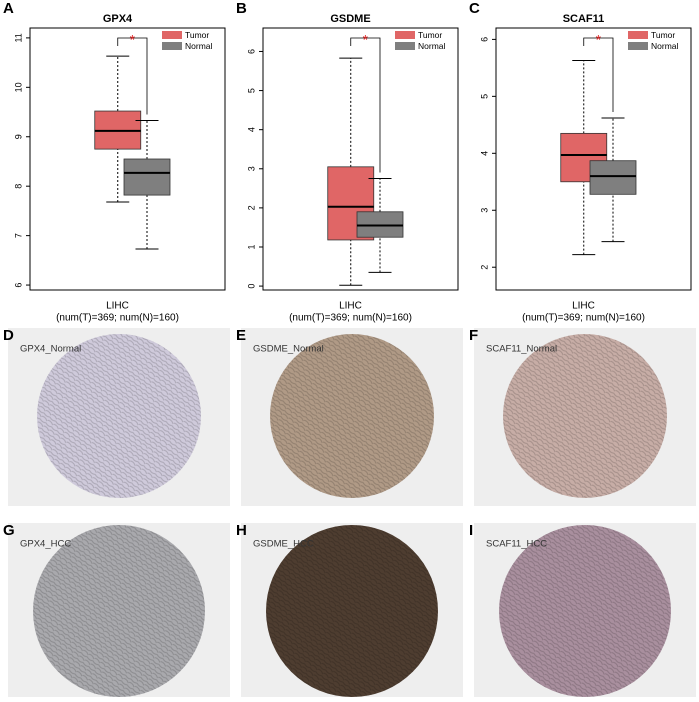  Describe the element at coordinates (251, 286) in the screenshot. I see `y-tick-label: 0` at that location.